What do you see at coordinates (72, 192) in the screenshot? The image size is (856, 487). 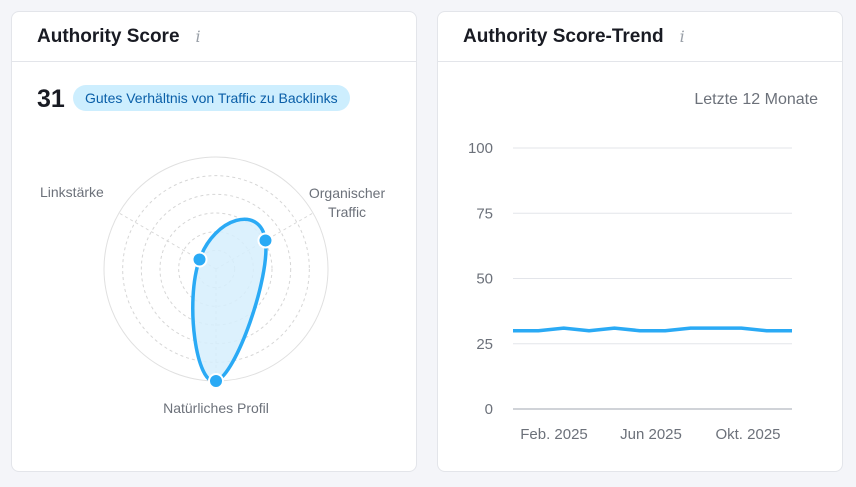 I see `axis-label-linkstaerke: Linkstärke` at bounding box center [72, 192].